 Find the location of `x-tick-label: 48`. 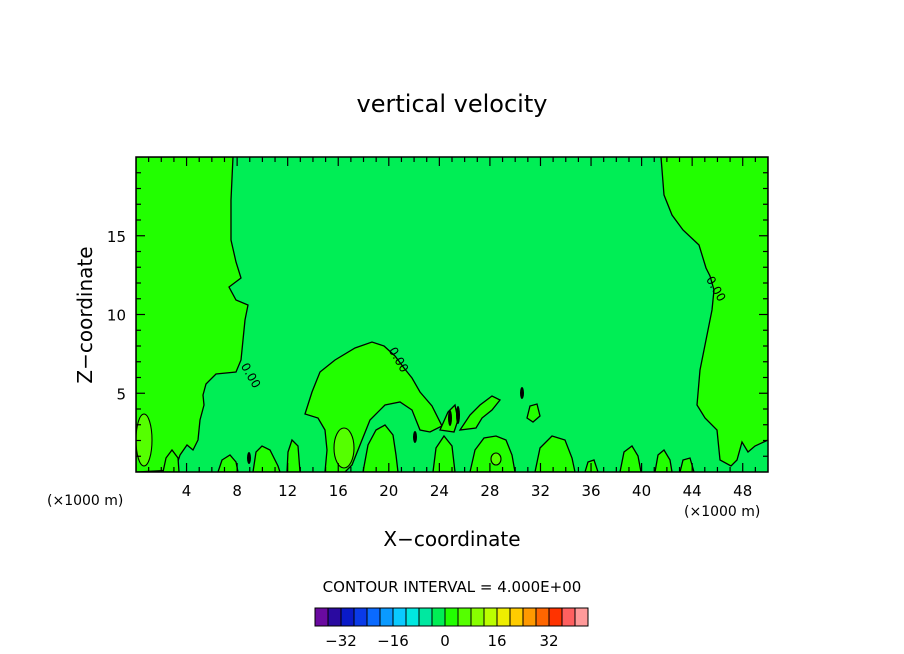

x-tick-label: 48 is located at coordinates (742, 491).